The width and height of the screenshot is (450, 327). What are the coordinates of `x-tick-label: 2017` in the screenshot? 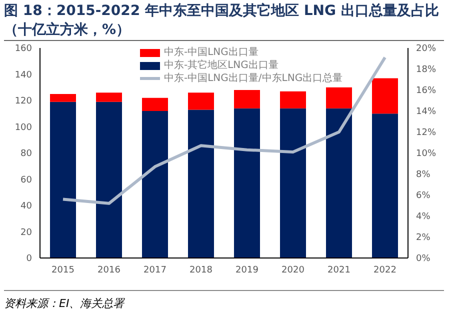 It's located at (155, 270).